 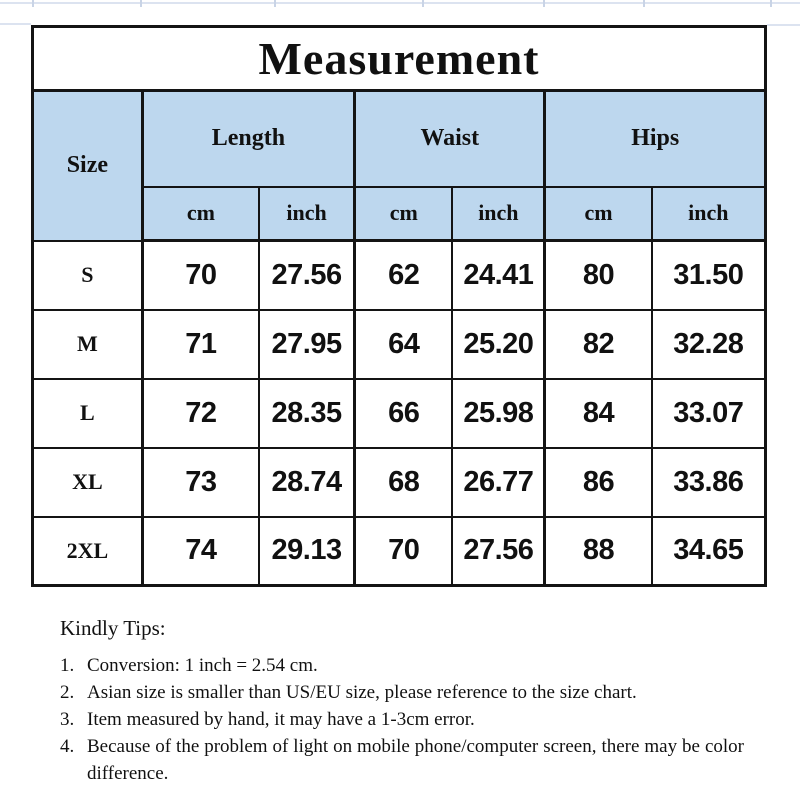 I want to click on top-gridline, so click(x=400, y=3).